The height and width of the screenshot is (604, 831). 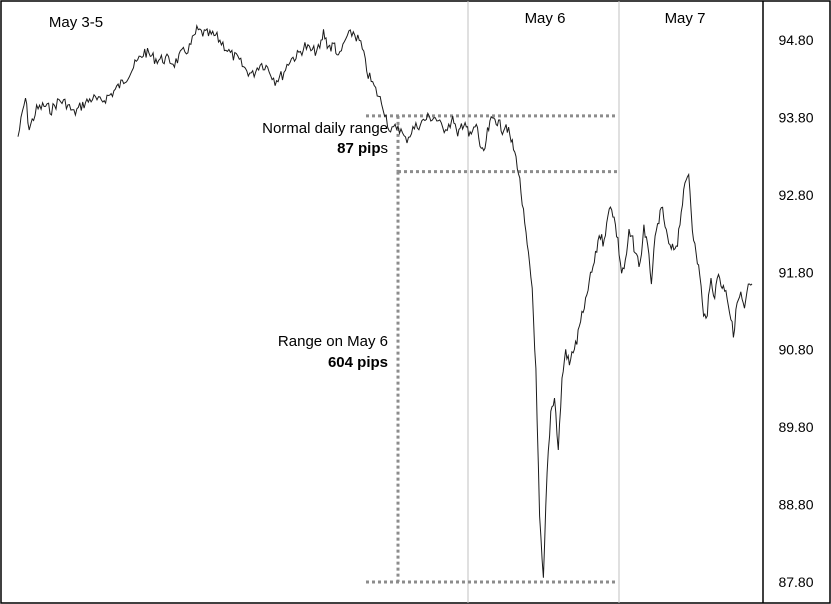 I want to click on y-tick-label: 87.80, so click(x=795, y=582).